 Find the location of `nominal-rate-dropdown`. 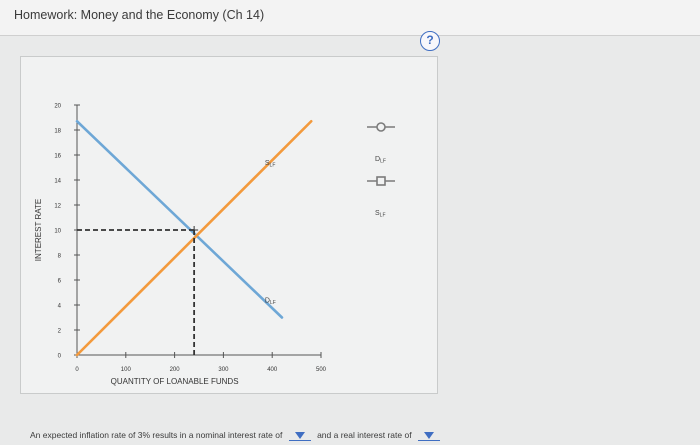

nominal-rate-dropdown is located at coordinates (299, 436).